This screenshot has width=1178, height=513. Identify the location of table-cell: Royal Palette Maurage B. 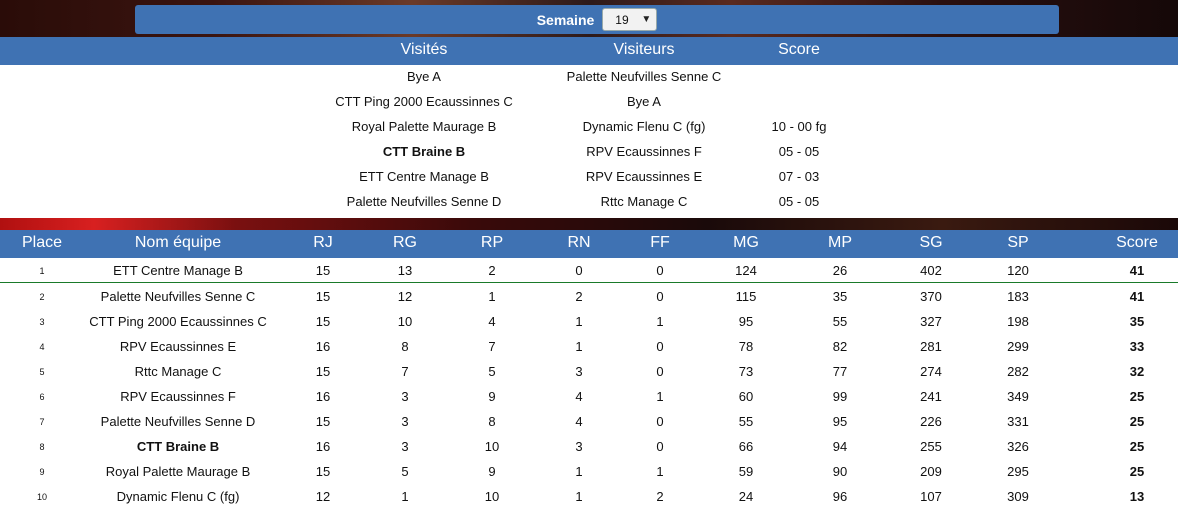
(178, 471).